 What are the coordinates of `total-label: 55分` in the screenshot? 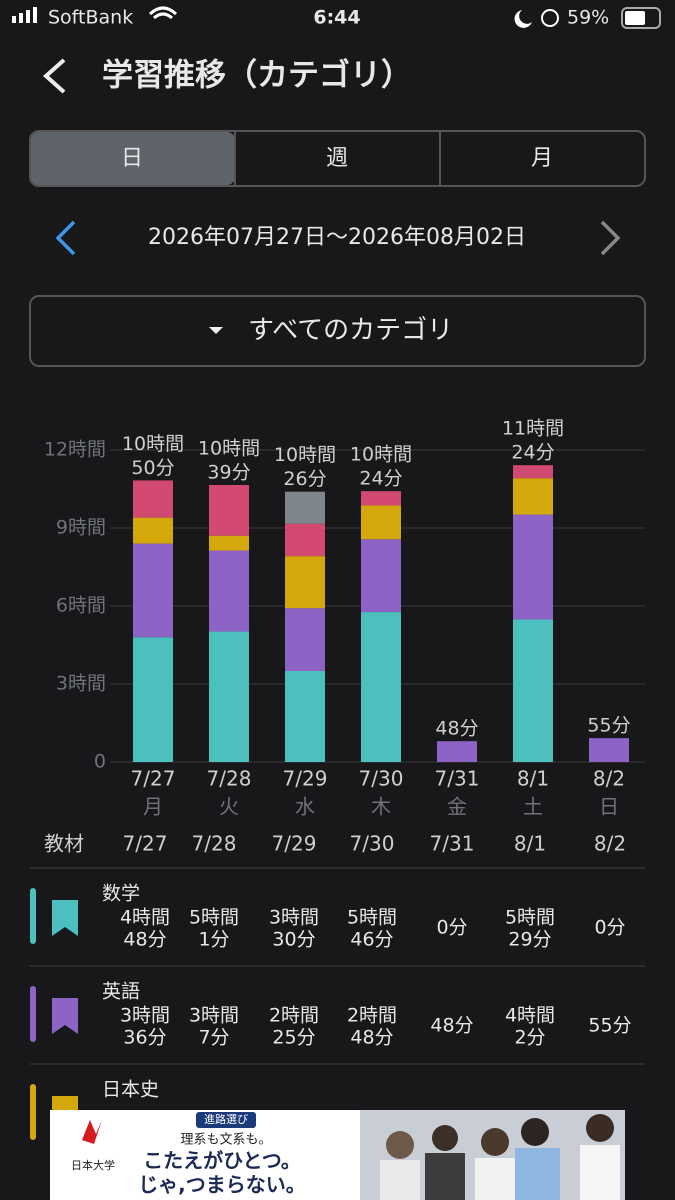 It's located at (608, 726).